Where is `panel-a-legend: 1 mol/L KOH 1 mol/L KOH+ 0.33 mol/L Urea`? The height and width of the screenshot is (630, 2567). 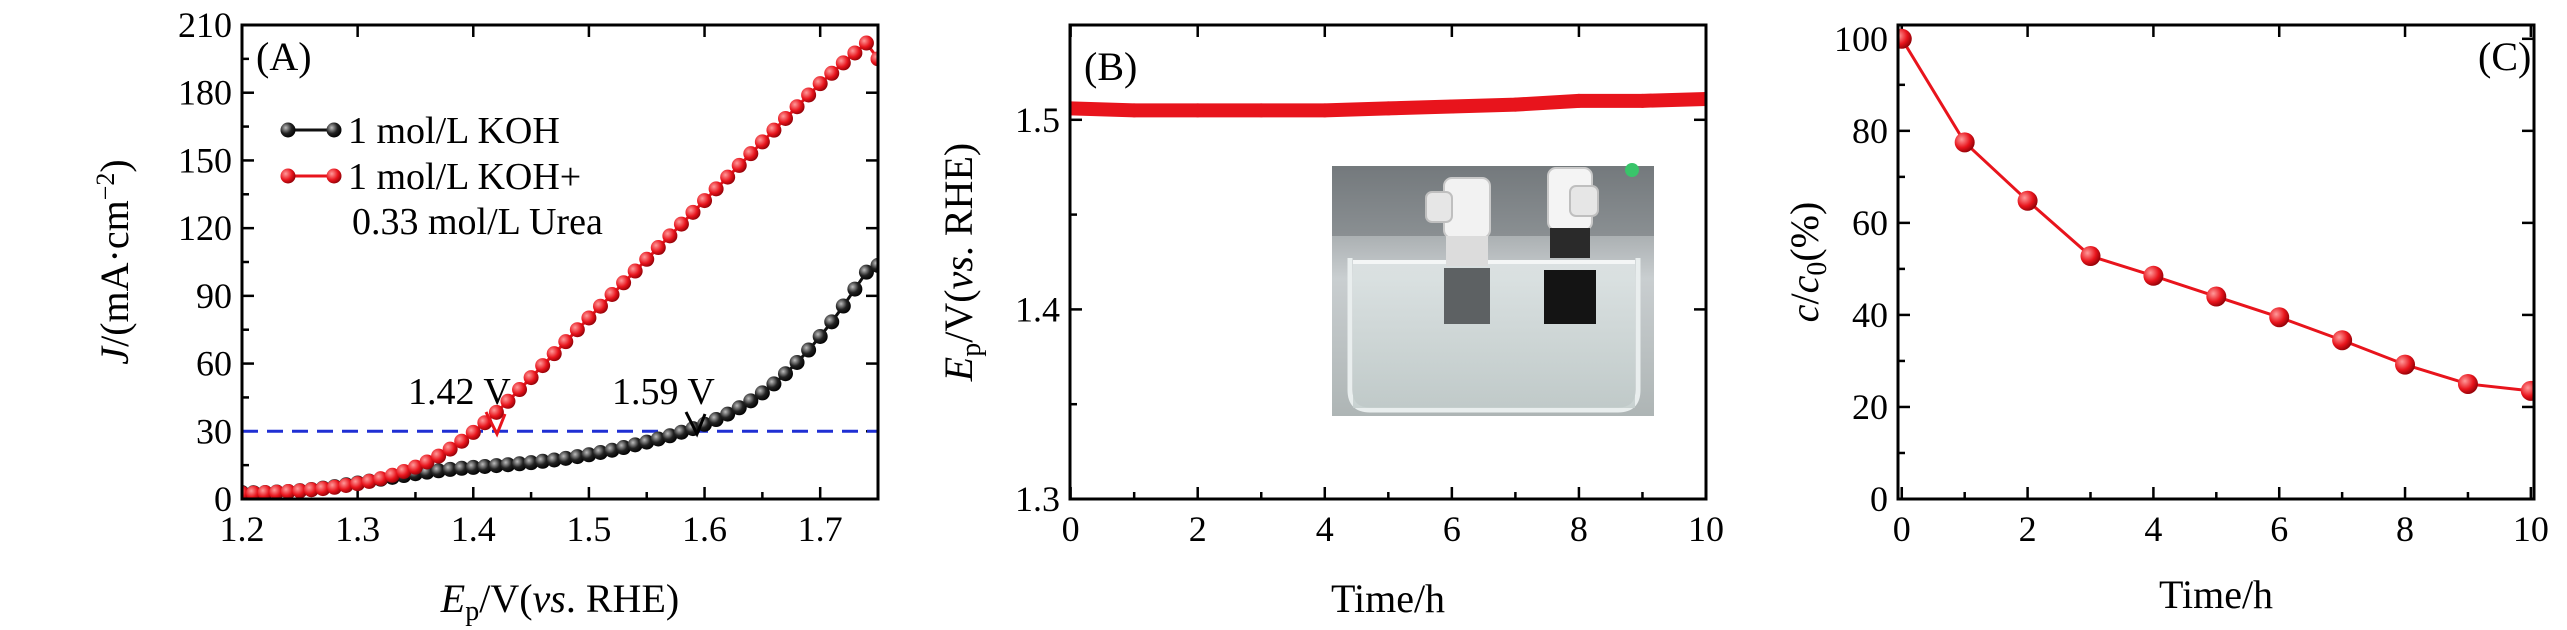
panel-a-legend: 1 mol/L KOH 1 mol/L KOH+ 0.33 mol/L Urea is located at coordinates (441, 176).